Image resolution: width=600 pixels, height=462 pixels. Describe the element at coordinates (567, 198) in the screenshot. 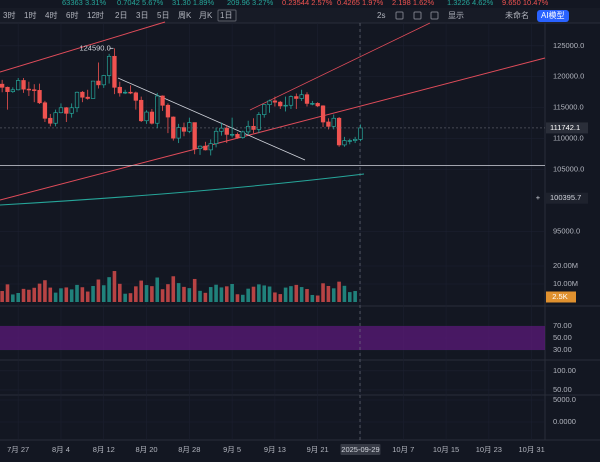

I see `ma-marker-box` at that location.